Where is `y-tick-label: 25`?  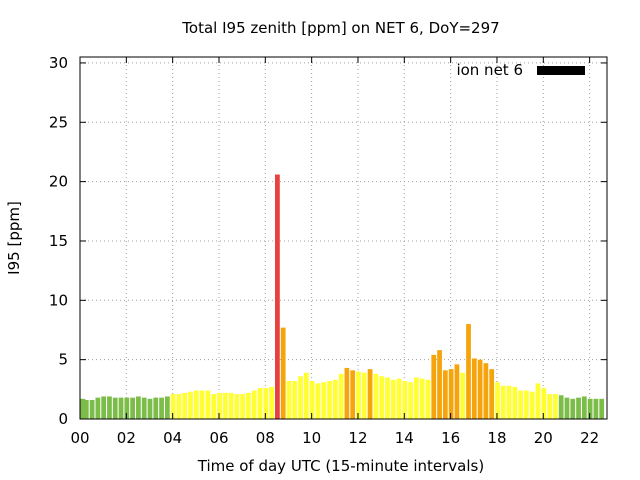
y-tick-label: 25 is located at coordinates (58, 122).